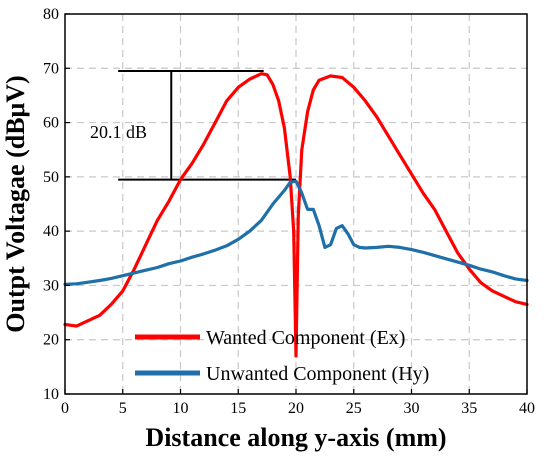 This screenshot has height=459, width=550. Describe the element at coordinates (238, 408) in the screenshot. I see `x-tick-label: 15` at that location.